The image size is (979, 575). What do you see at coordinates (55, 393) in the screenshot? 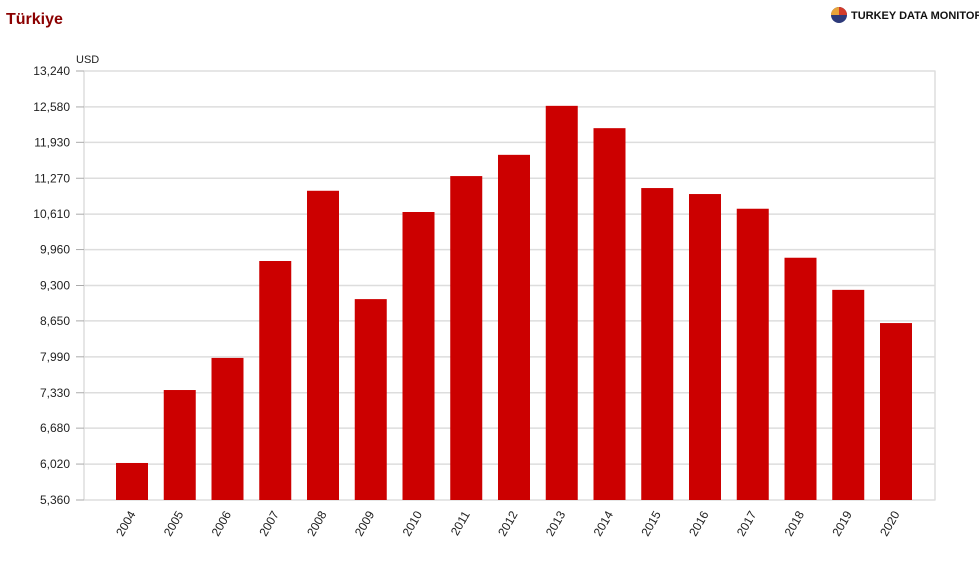
I see `y-tick-label: 7,330` at bounding box center [55, 393].